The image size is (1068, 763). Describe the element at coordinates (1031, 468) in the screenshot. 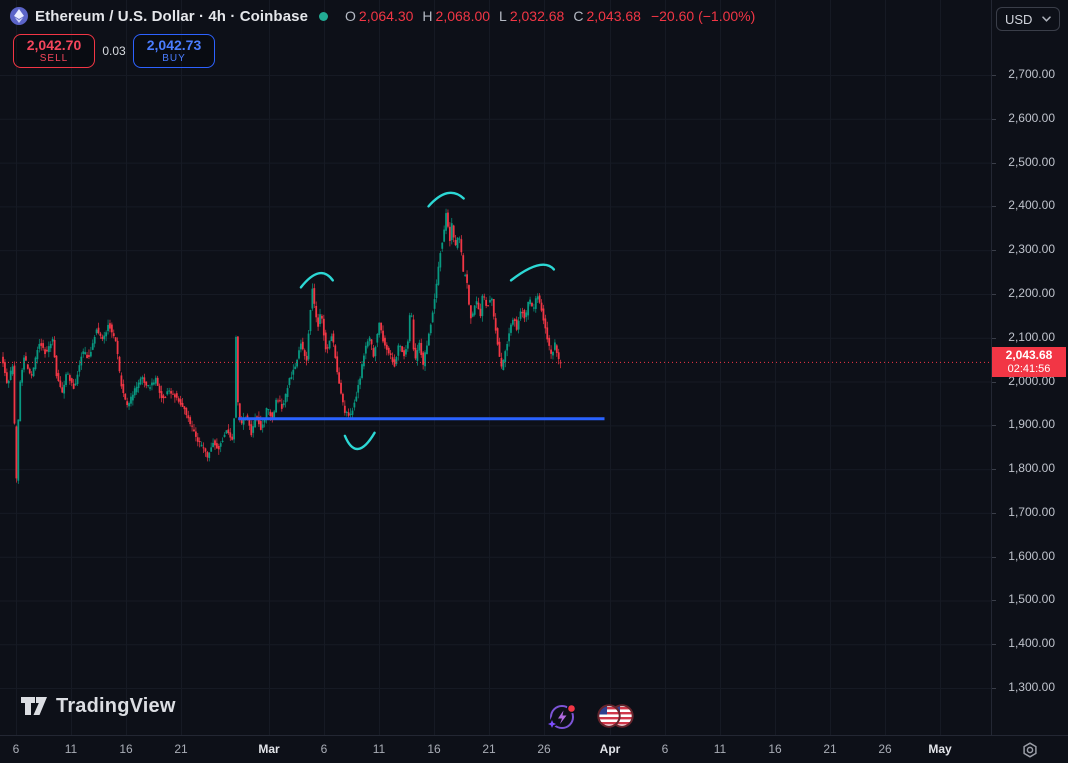

I see `price-axis-label: 1,800.00` at that location.